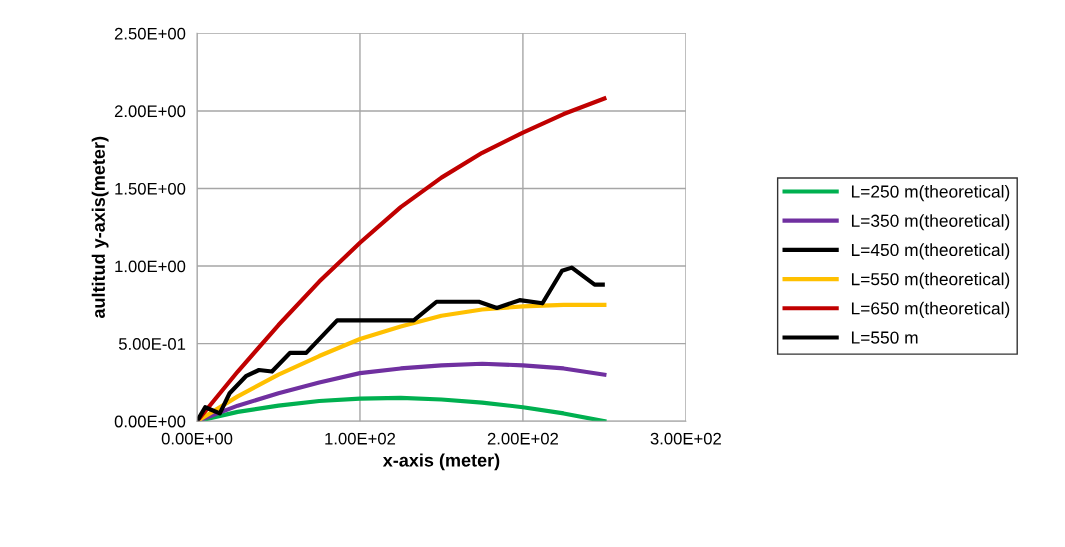  What do you see at coordinates (152, 344) in the screenshot?
I see `y-tick-label: 5.00E-01` at bounding box center [152, 344].